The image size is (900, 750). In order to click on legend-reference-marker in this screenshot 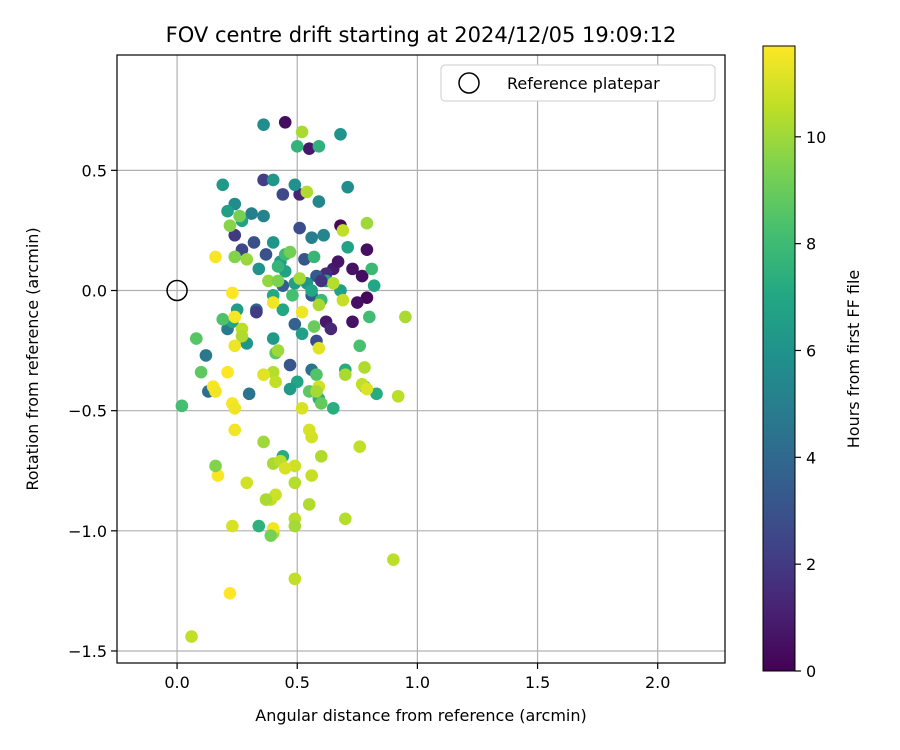, I will do `click(469, 83)`.